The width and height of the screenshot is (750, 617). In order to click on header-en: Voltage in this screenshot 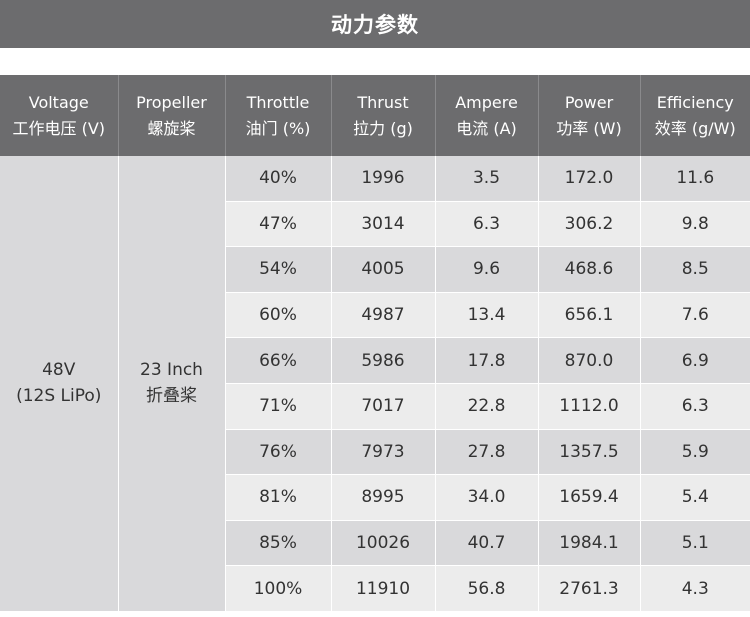, I will do `click(58, 102)`.